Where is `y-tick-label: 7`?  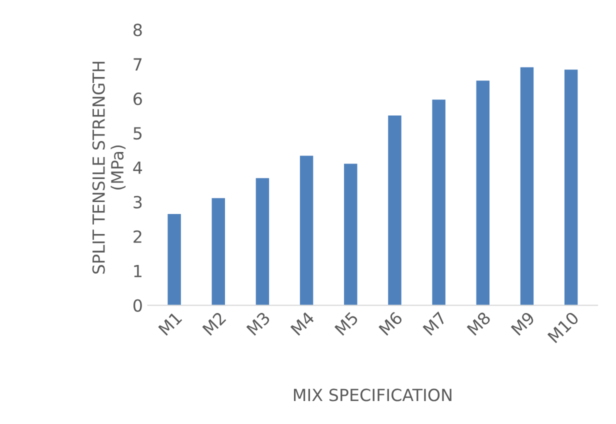
y-tick-label: 7 is located at coordinates (138, 64).